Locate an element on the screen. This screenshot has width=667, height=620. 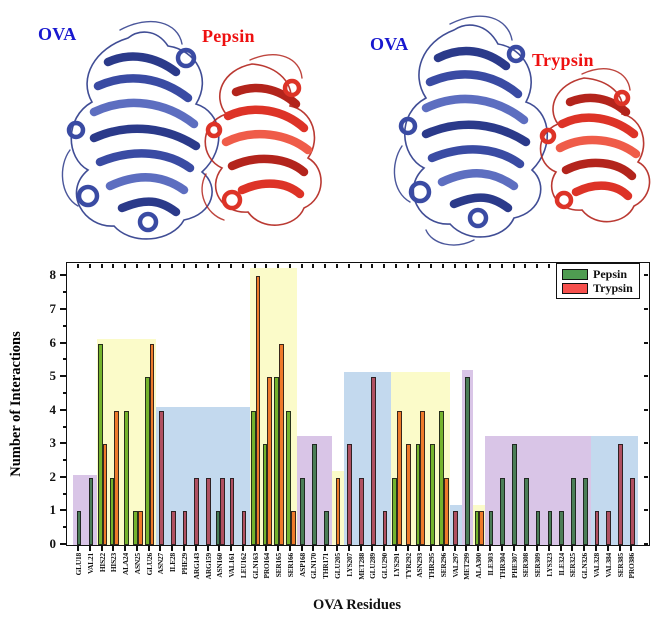
bar-trypsin-ALA300 is located at coordinates (482, 528).